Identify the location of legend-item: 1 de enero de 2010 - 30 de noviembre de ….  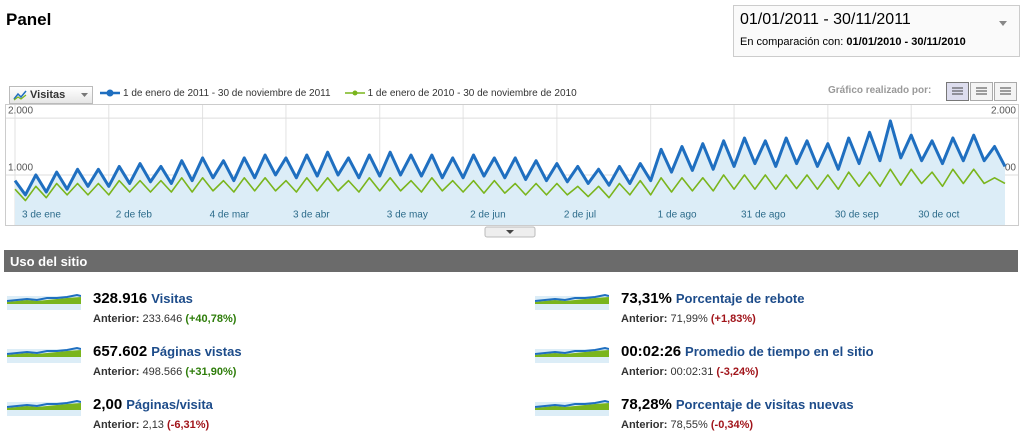
(460, 93).